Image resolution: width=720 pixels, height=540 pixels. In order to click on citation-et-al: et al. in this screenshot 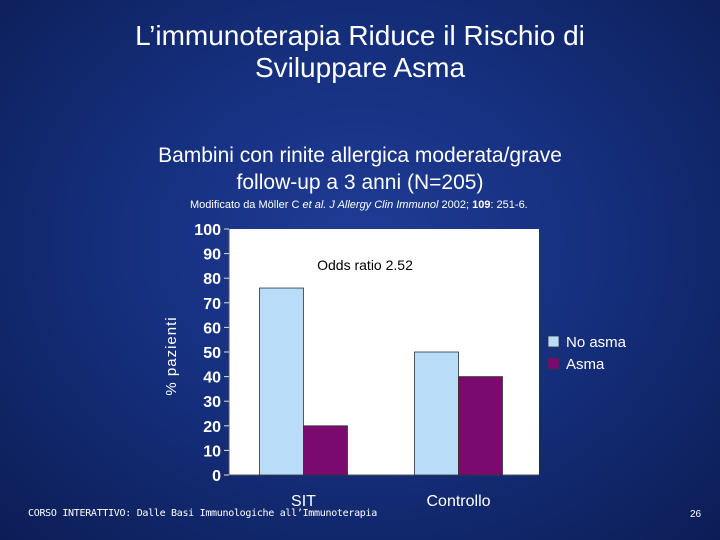, I will do `click(314, 205)`.